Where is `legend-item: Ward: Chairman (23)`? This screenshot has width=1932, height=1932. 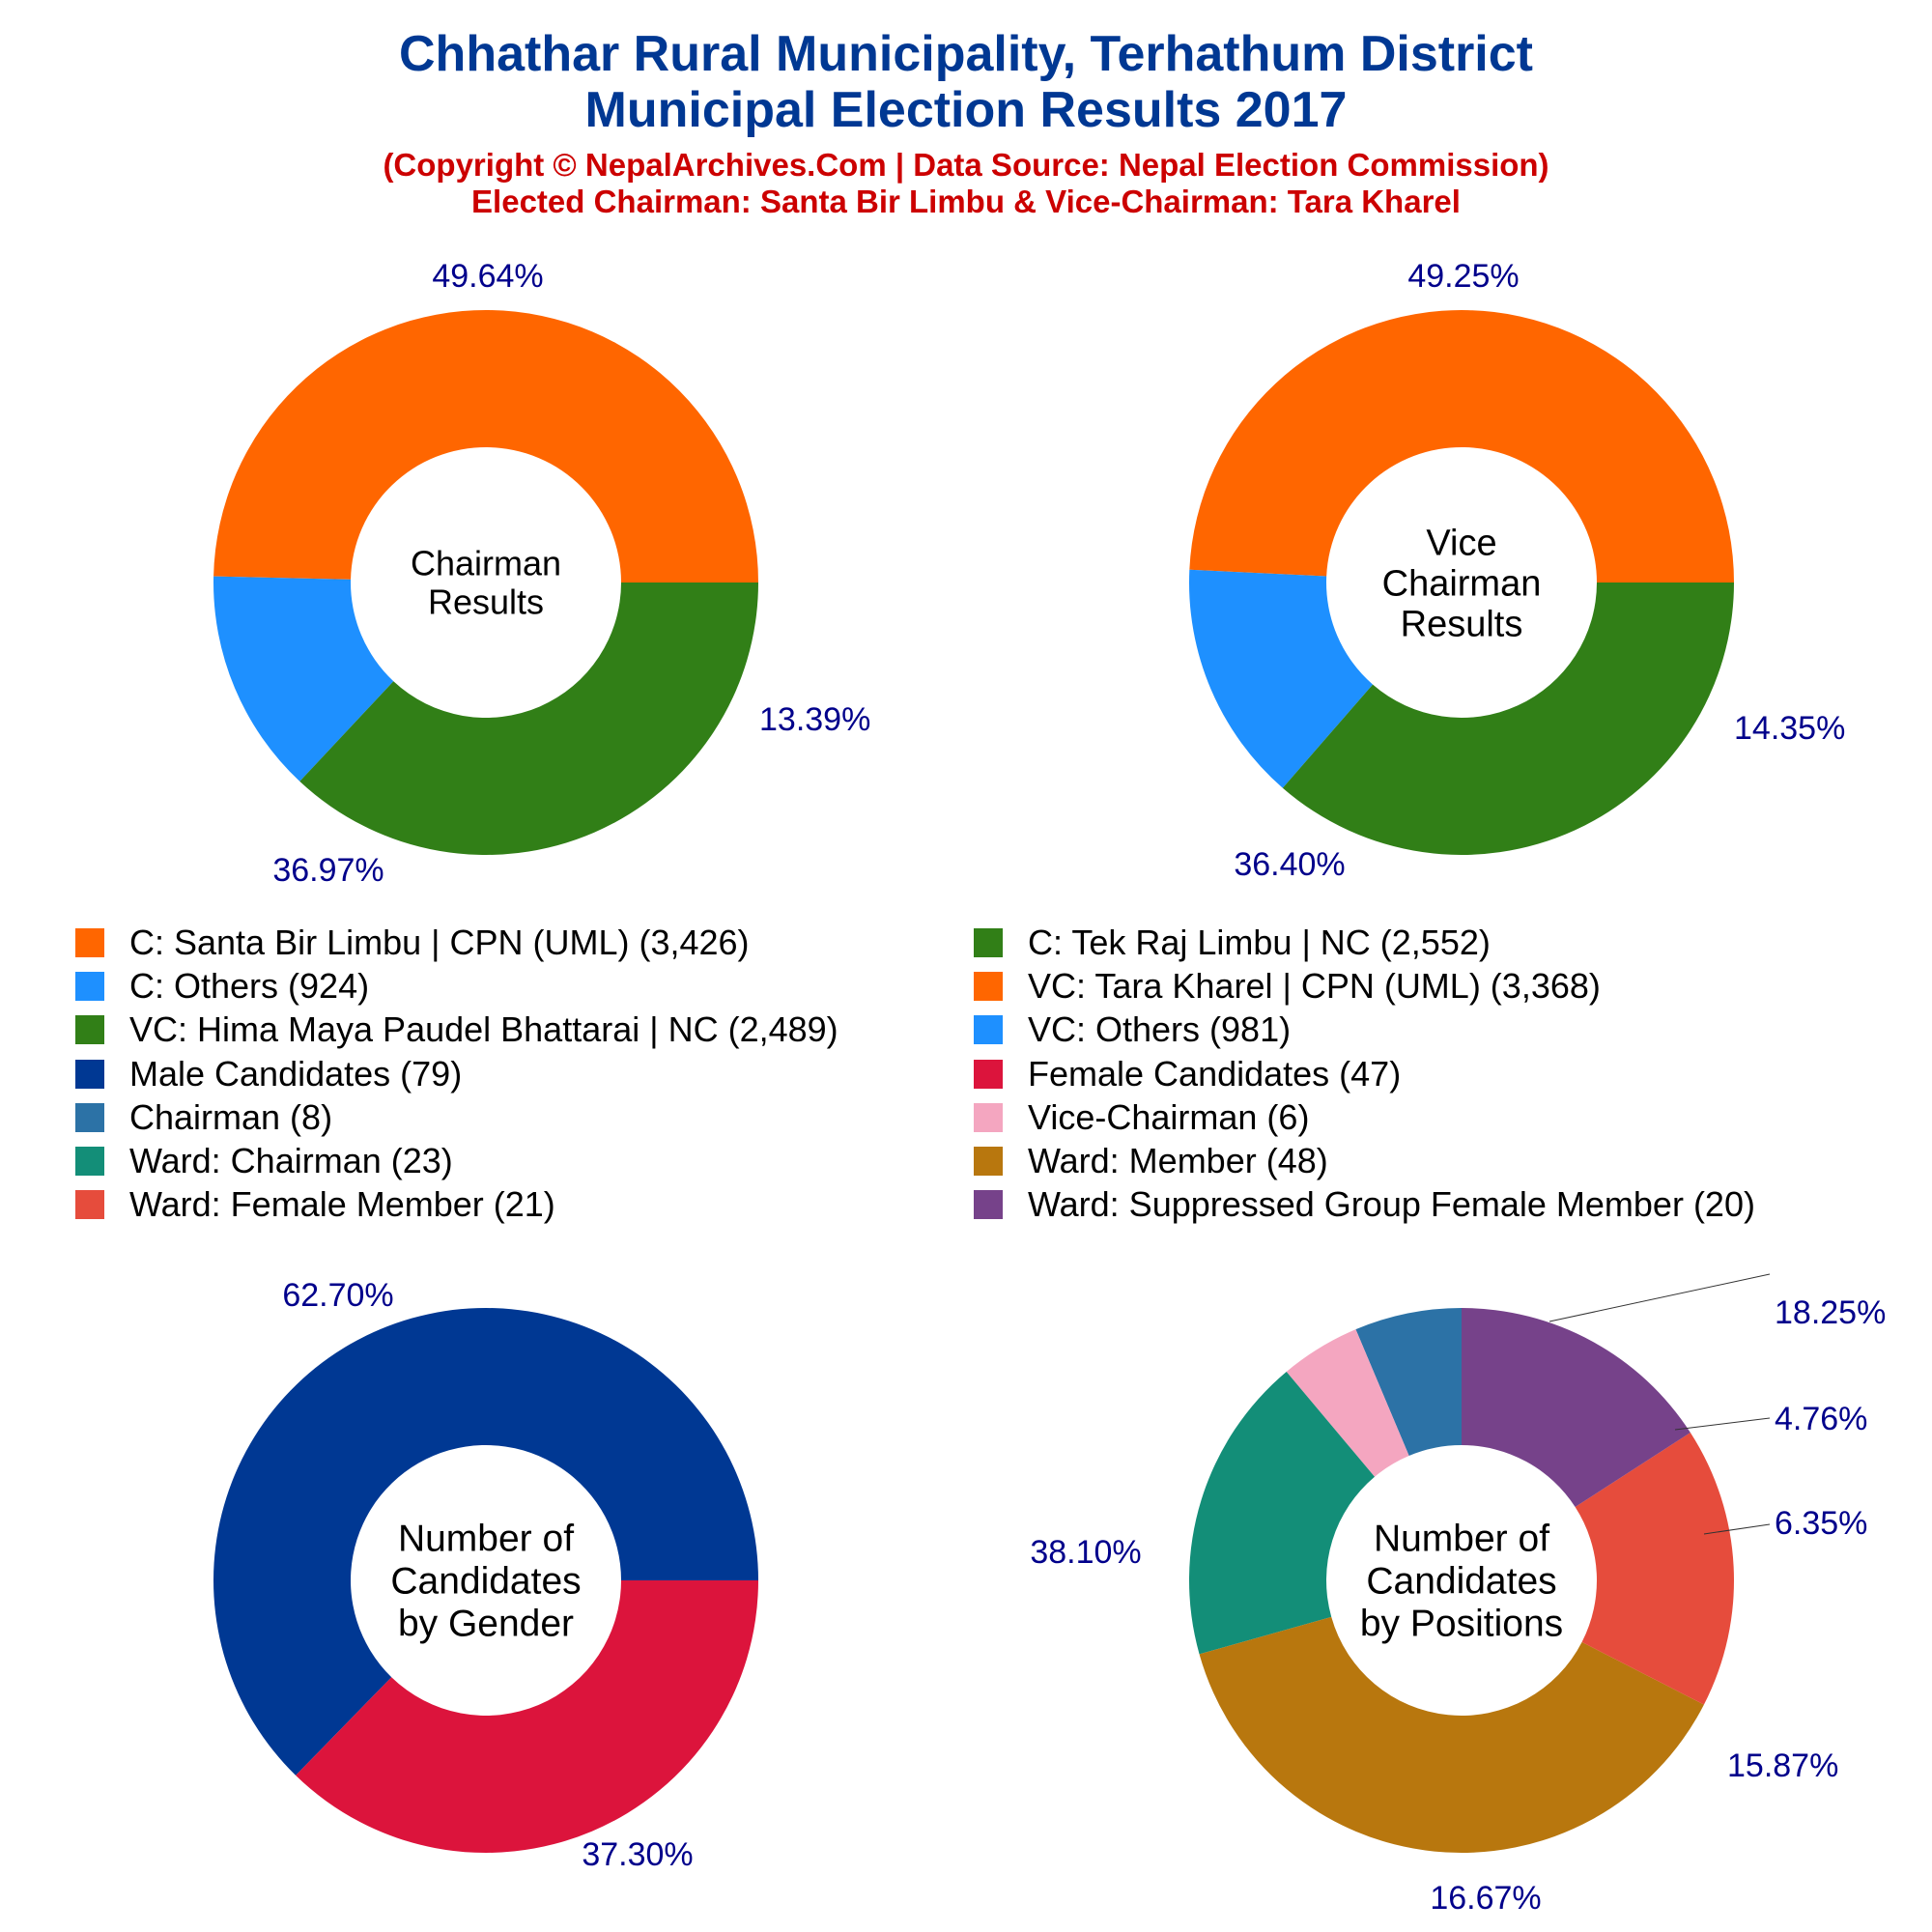 legend-item: Ward: Chairman (23) is located at coordinates (264, 1161).